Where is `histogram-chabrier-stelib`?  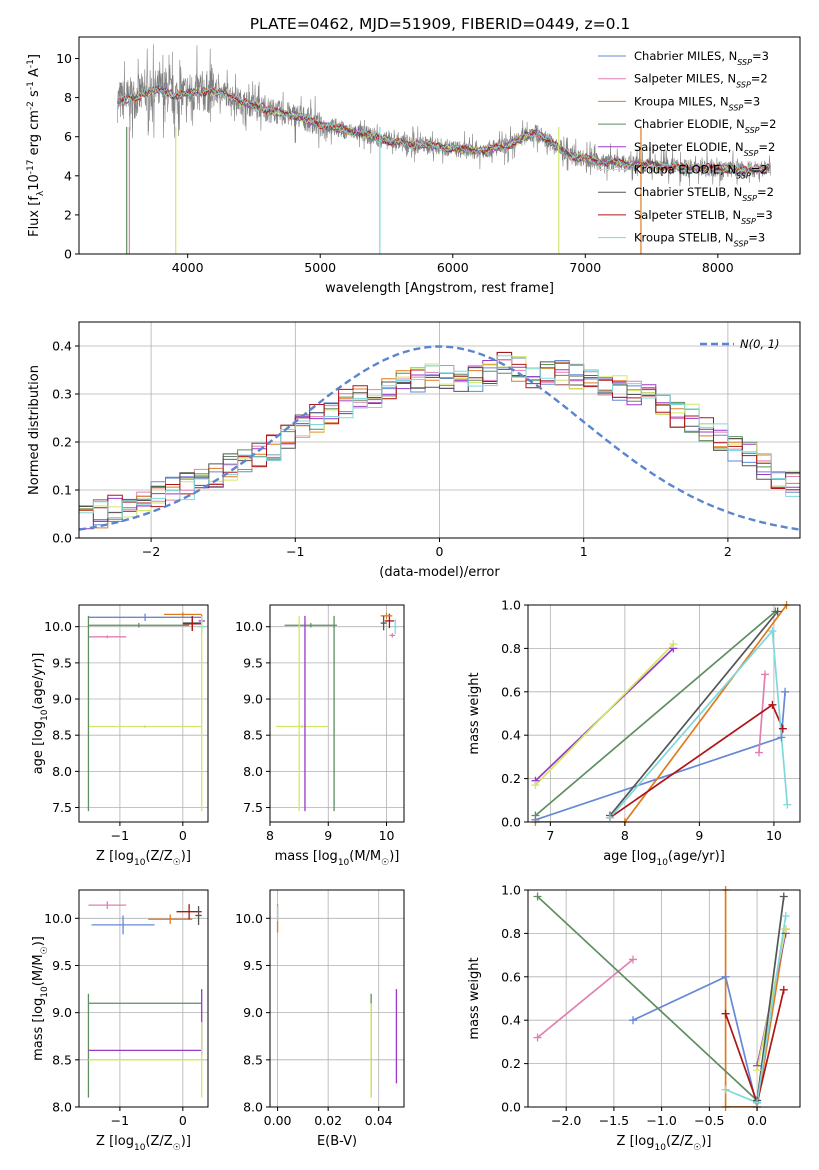 histogram-chabrier-stelib is located at coordinates (439, 437).